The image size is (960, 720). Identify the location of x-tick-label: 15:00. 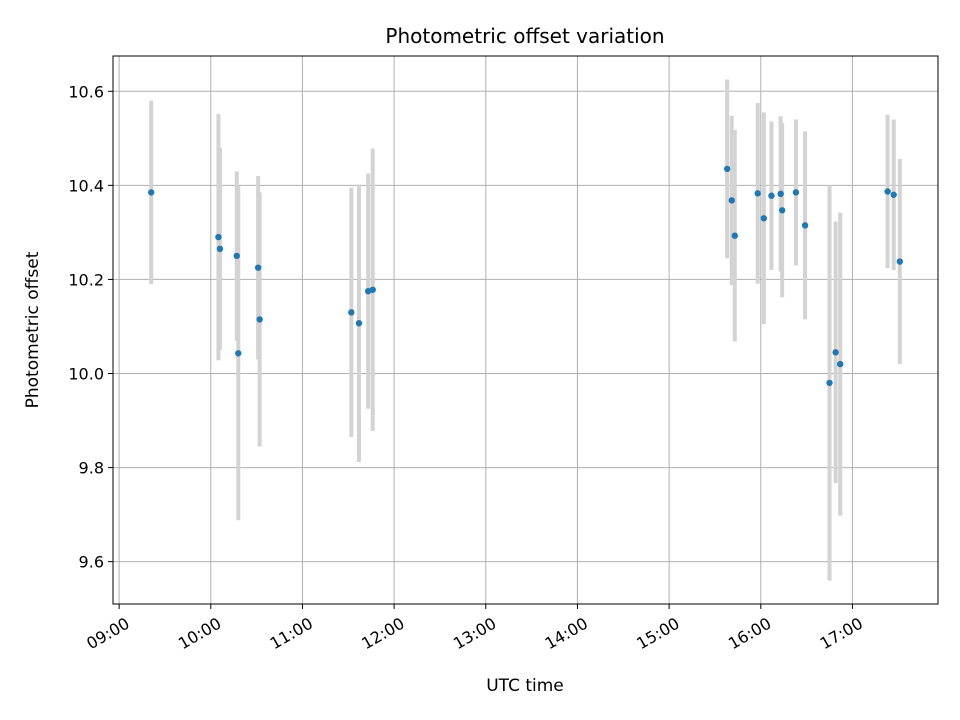
(657, 634).